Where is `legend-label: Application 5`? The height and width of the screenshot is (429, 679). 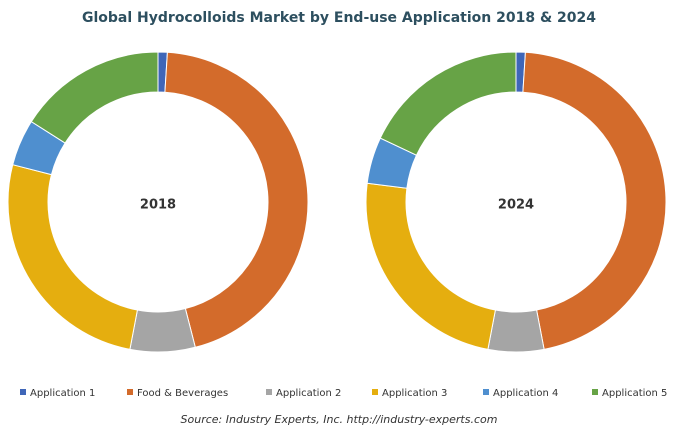
legend-label: Application 5 is located at coordinates (634, 393).